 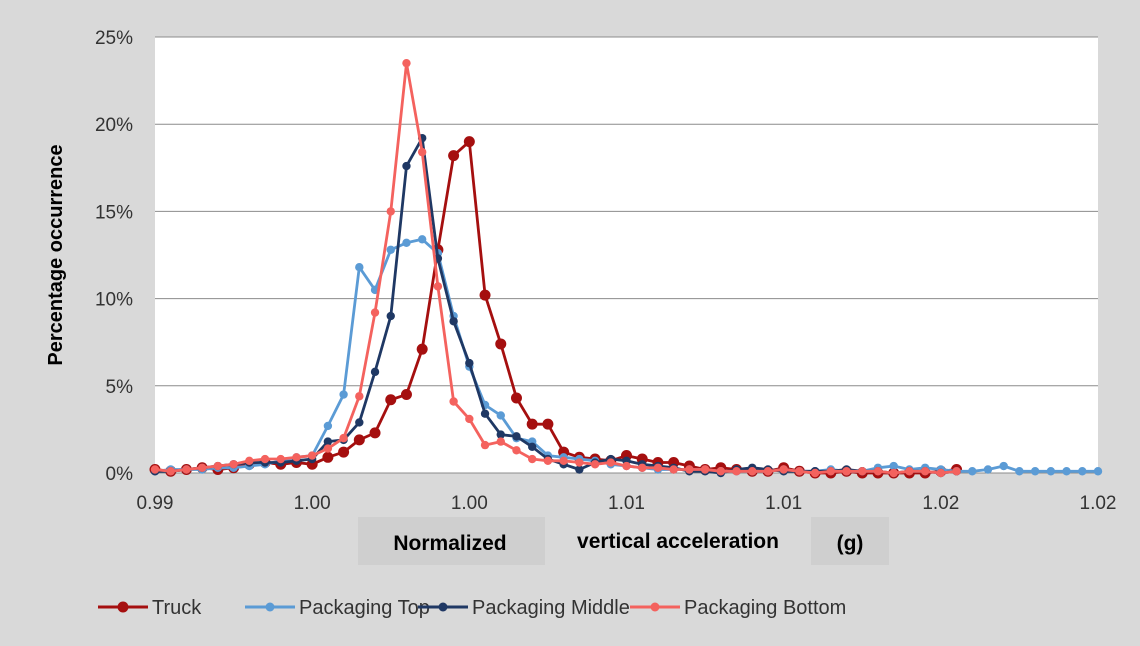 What do you see at coordinates (364, 608) in the screenshot?
I see `legend-label: Packaging Top` at bounding box center [364, 608].